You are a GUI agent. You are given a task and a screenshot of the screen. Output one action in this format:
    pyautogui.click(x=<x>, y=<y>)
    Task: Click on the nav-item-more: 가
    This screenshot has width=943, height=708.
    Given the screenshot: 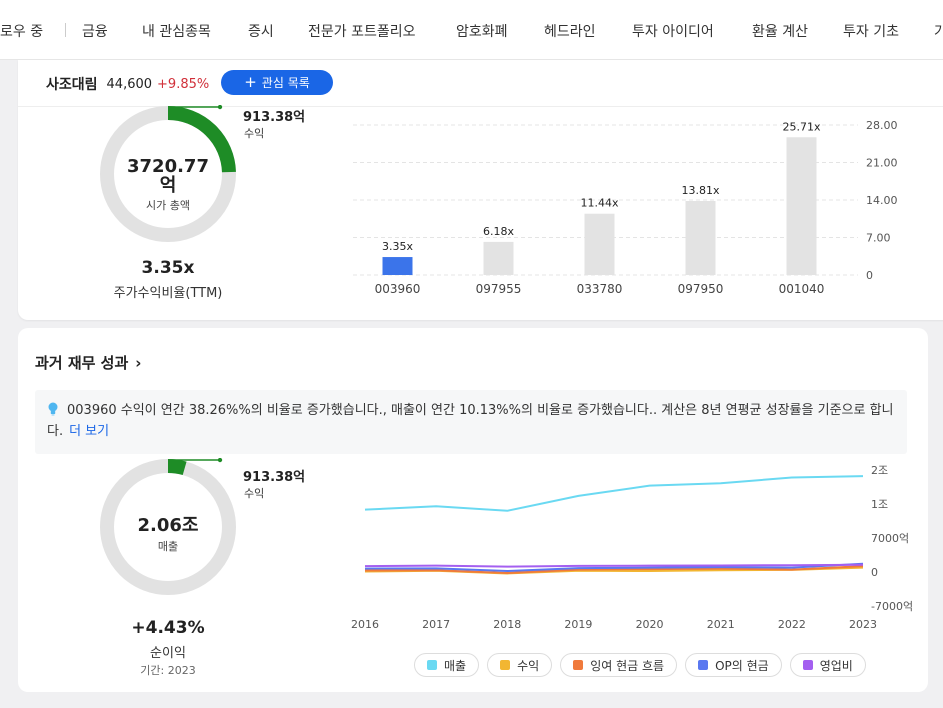 What is the action you would take?
    pyautogui.click(x=938, y=32)
    